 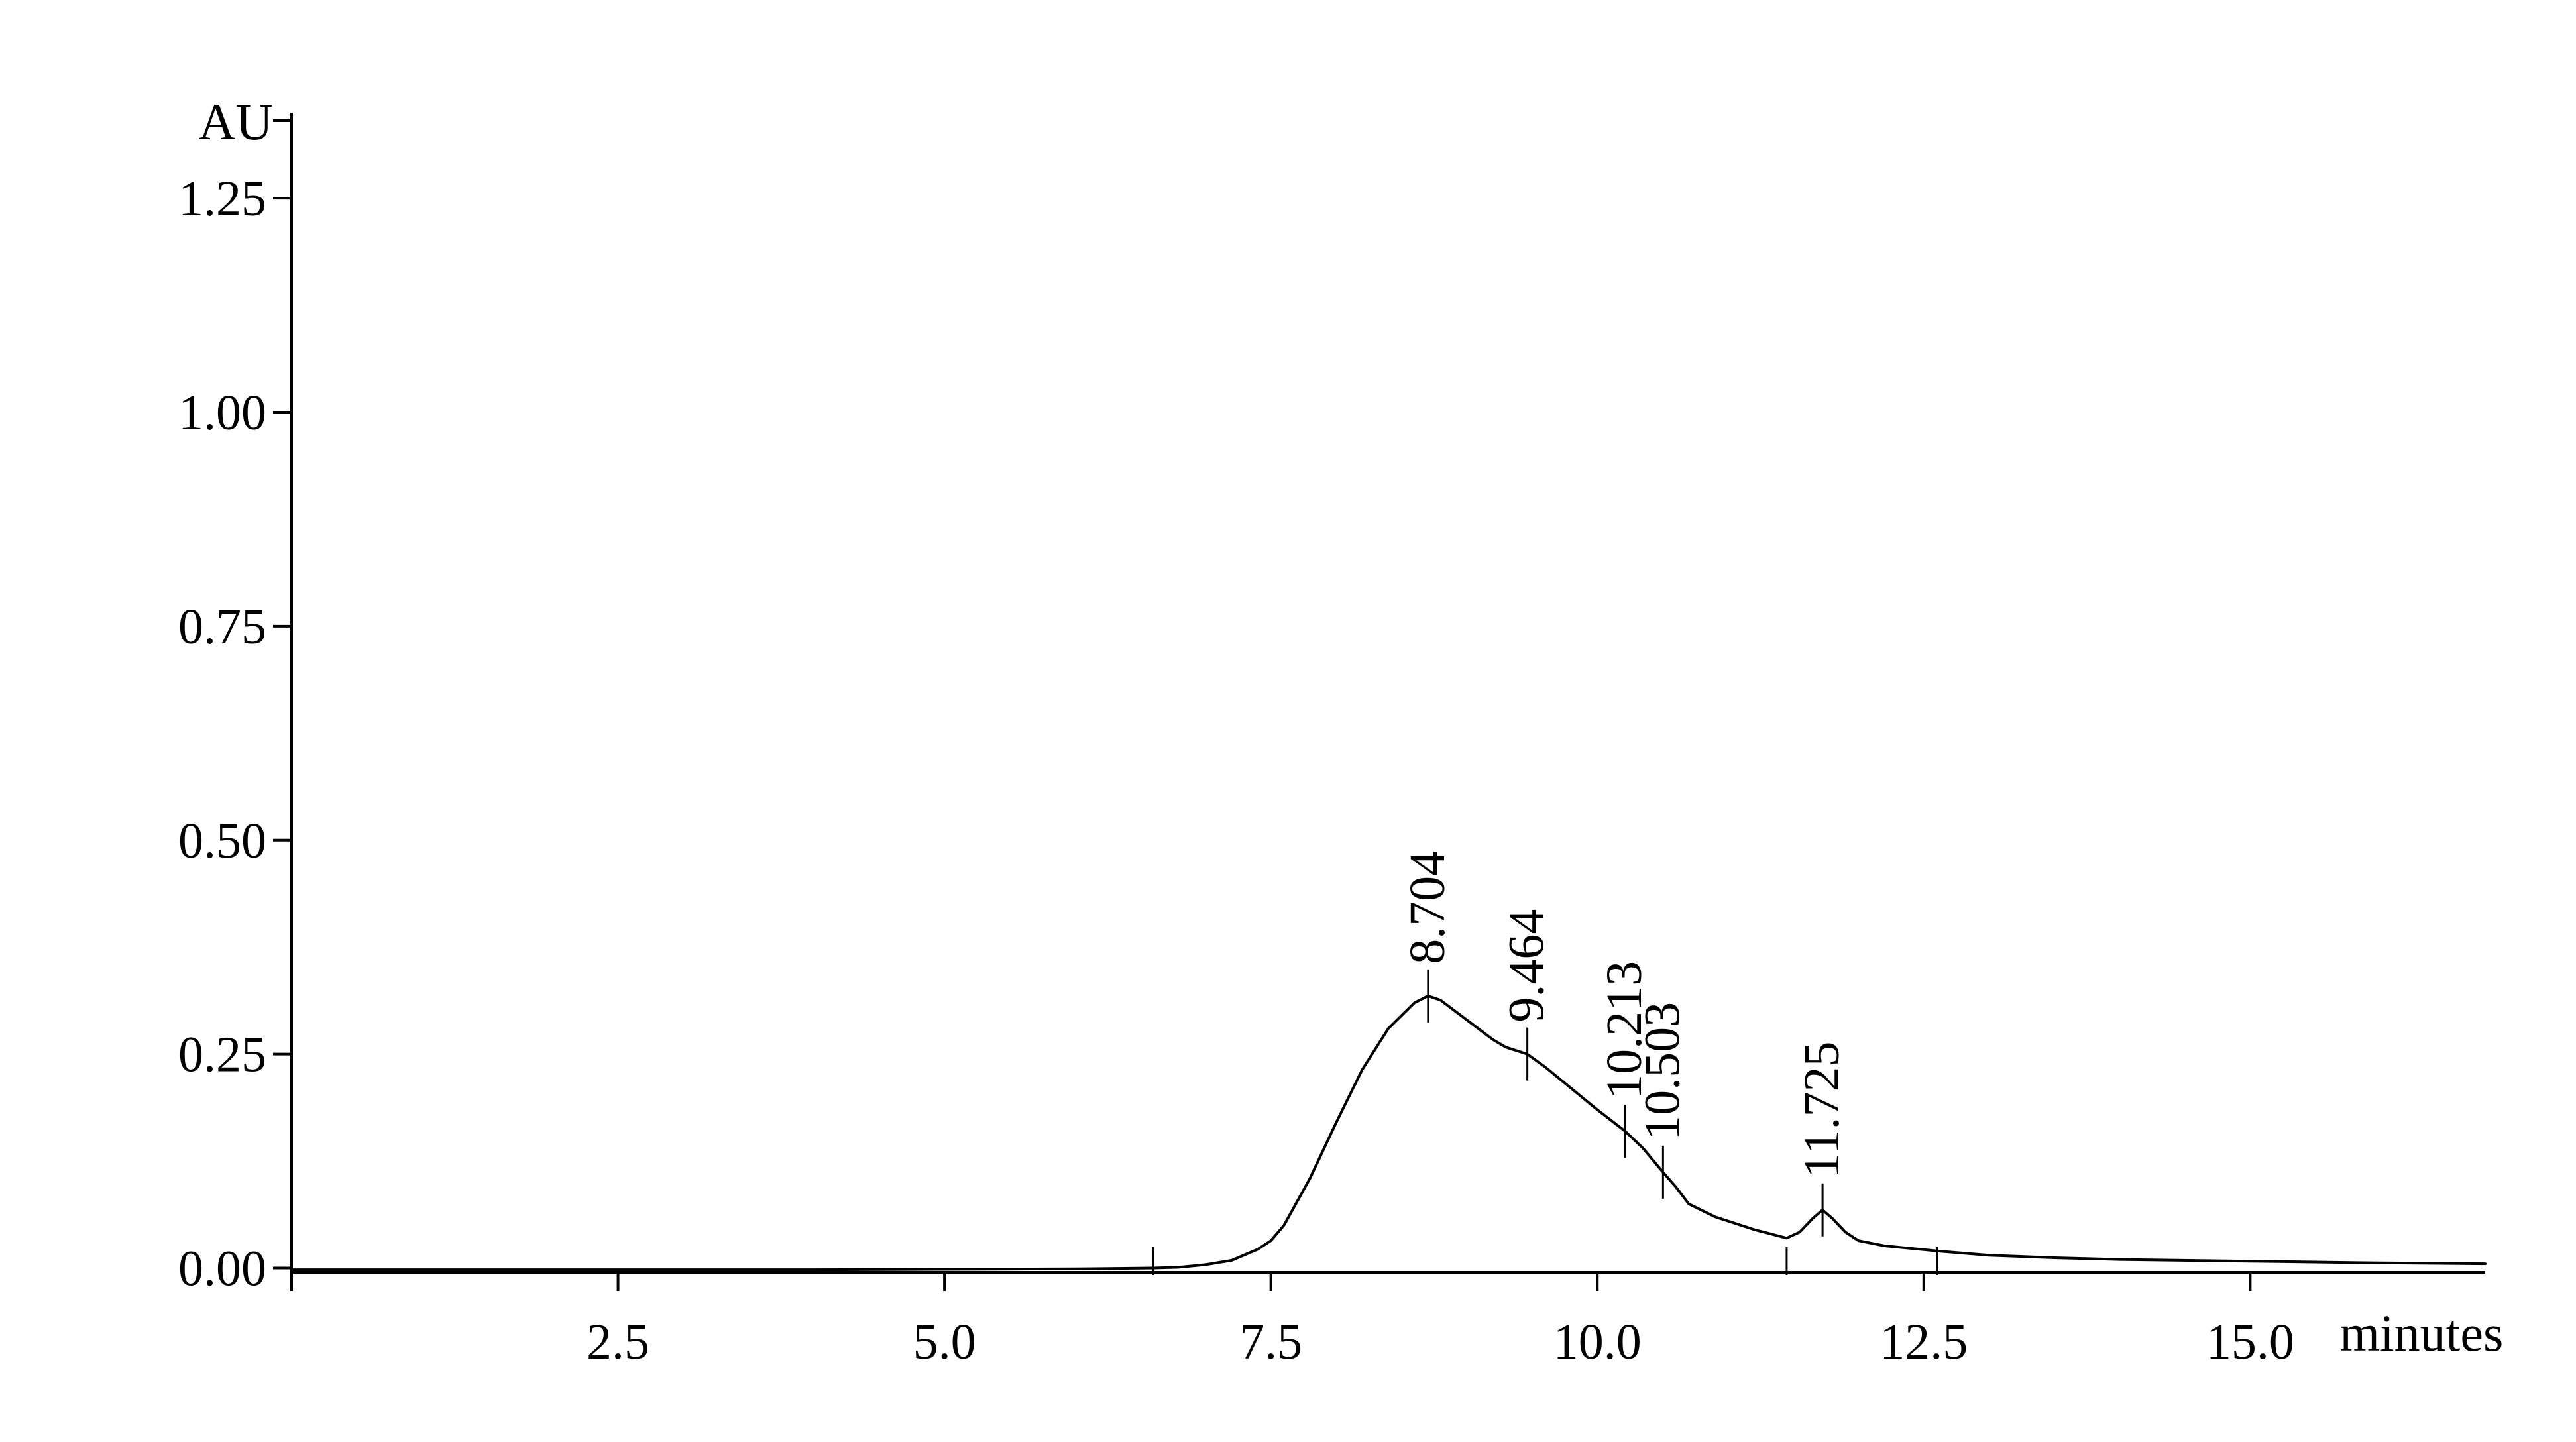 What do you see at coordinates (235, 121) in the screenshot?
I see `y-axis-unit-label: AU` at bounding box center [235, 121].